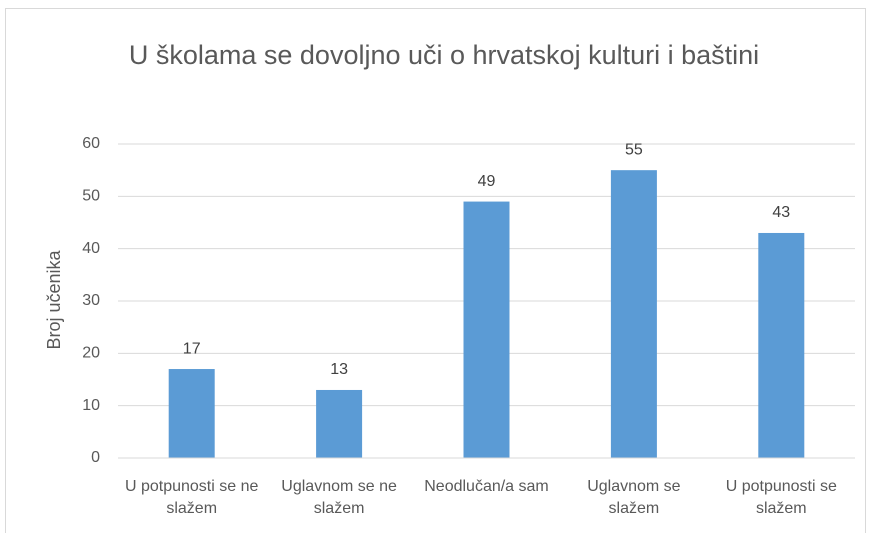  Describe the element at coordinates (91, 196) in the screenshot. I see `y-tick-label: 50` at that location.